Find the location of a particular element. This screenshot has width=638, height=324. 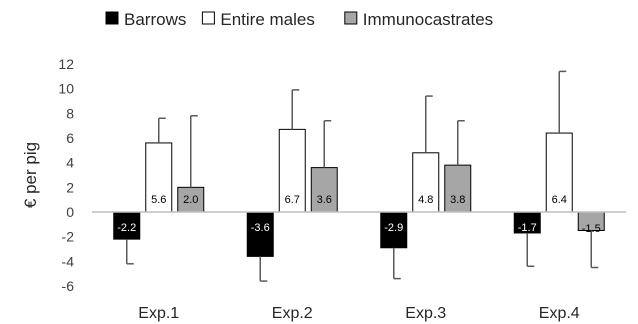

y-tick-label: 8 is located at coordinates (70, 113).